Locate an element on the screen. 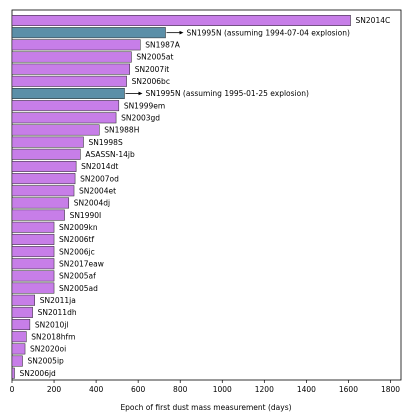 The width and height of the screenshot is (415, 415). x-tick-label-6: 1200 is located at coordinates (264, 389).